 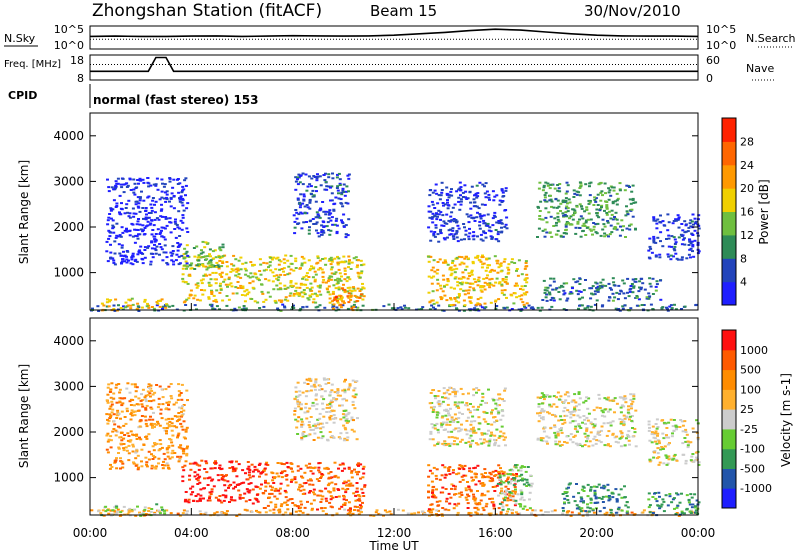 I want to click on y-tick-label: 3000, so click(x=68, y=181).